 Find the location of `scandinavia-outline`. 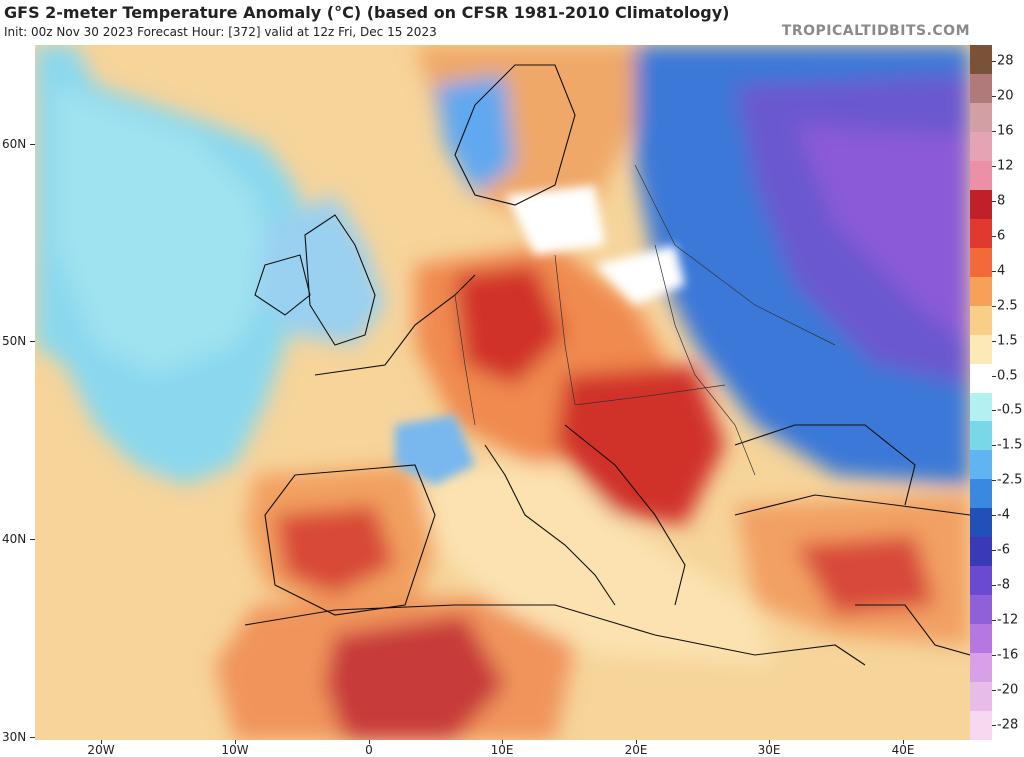

scandinavia-outline is located at coordinates (515, 135).